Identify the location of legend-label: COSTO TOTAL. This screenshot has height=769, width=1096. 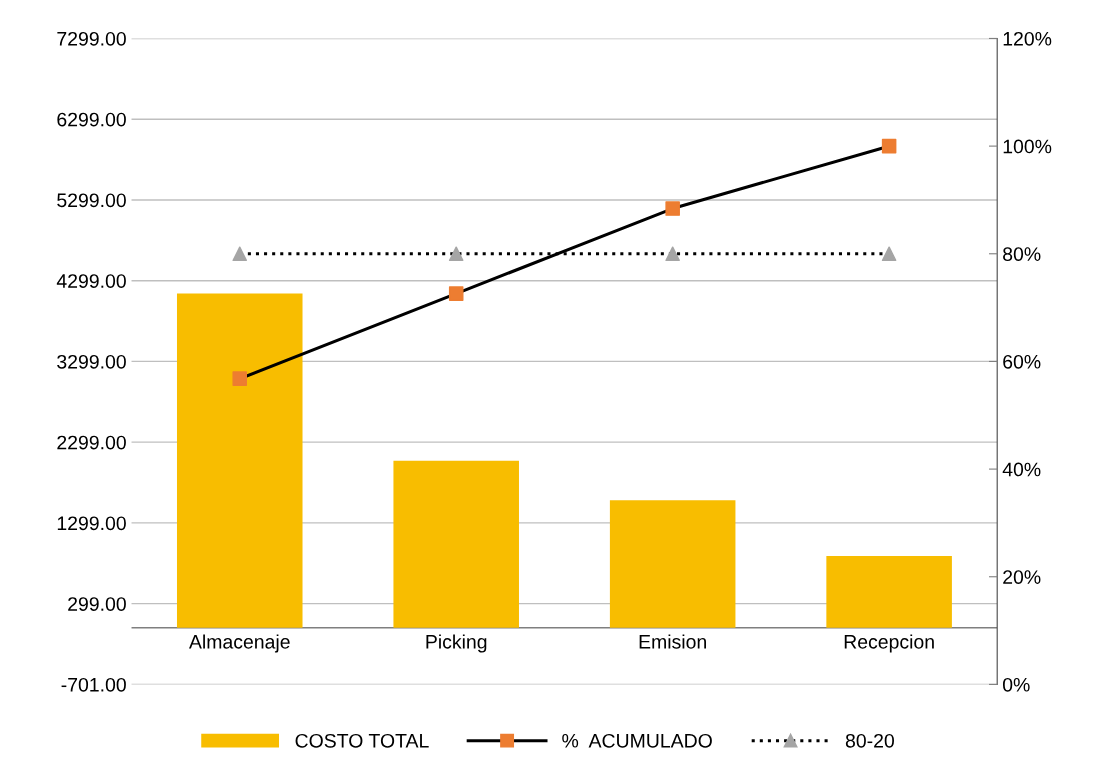
(362, 740).